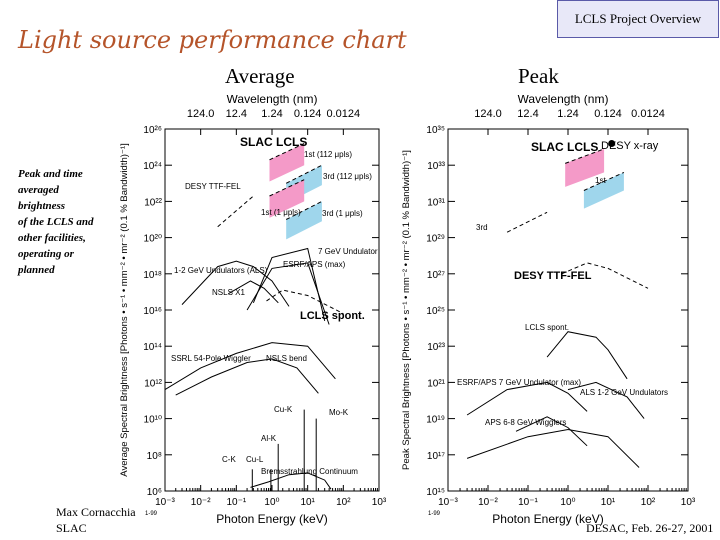 The image size is (720, 540). I want to click on y-tick-label: 10¹⁴, so click(152, 347).